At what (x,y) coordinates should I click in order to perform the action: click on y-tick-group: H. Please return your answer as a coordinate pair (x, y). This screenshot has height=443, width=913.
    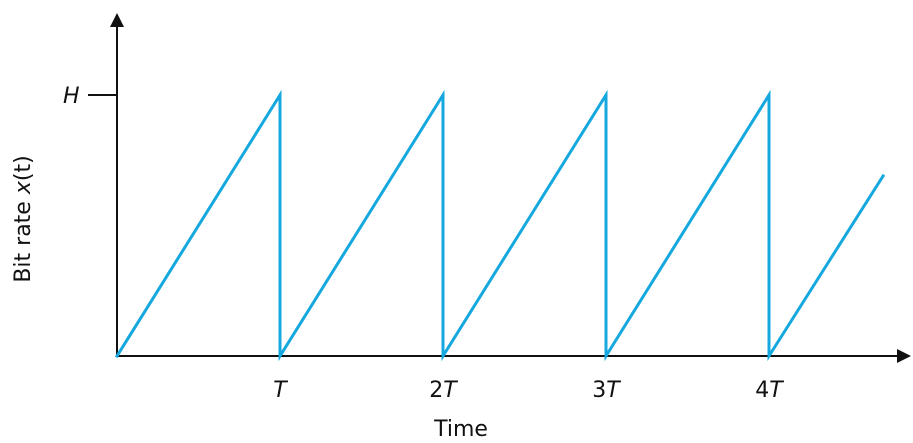
    Looking at the image, I should click on (90, 96).